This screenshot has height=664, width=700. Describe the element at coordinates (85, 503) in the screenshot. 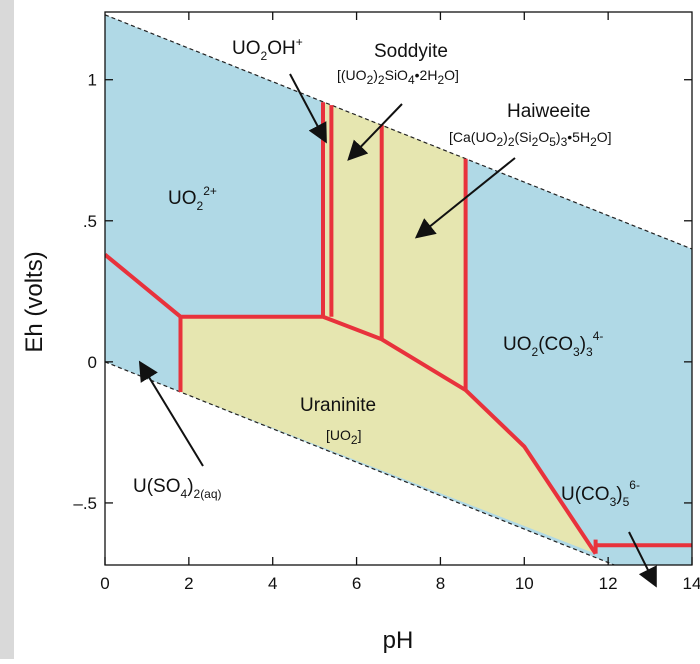

I see `y-tick-label: –.5` at that location.